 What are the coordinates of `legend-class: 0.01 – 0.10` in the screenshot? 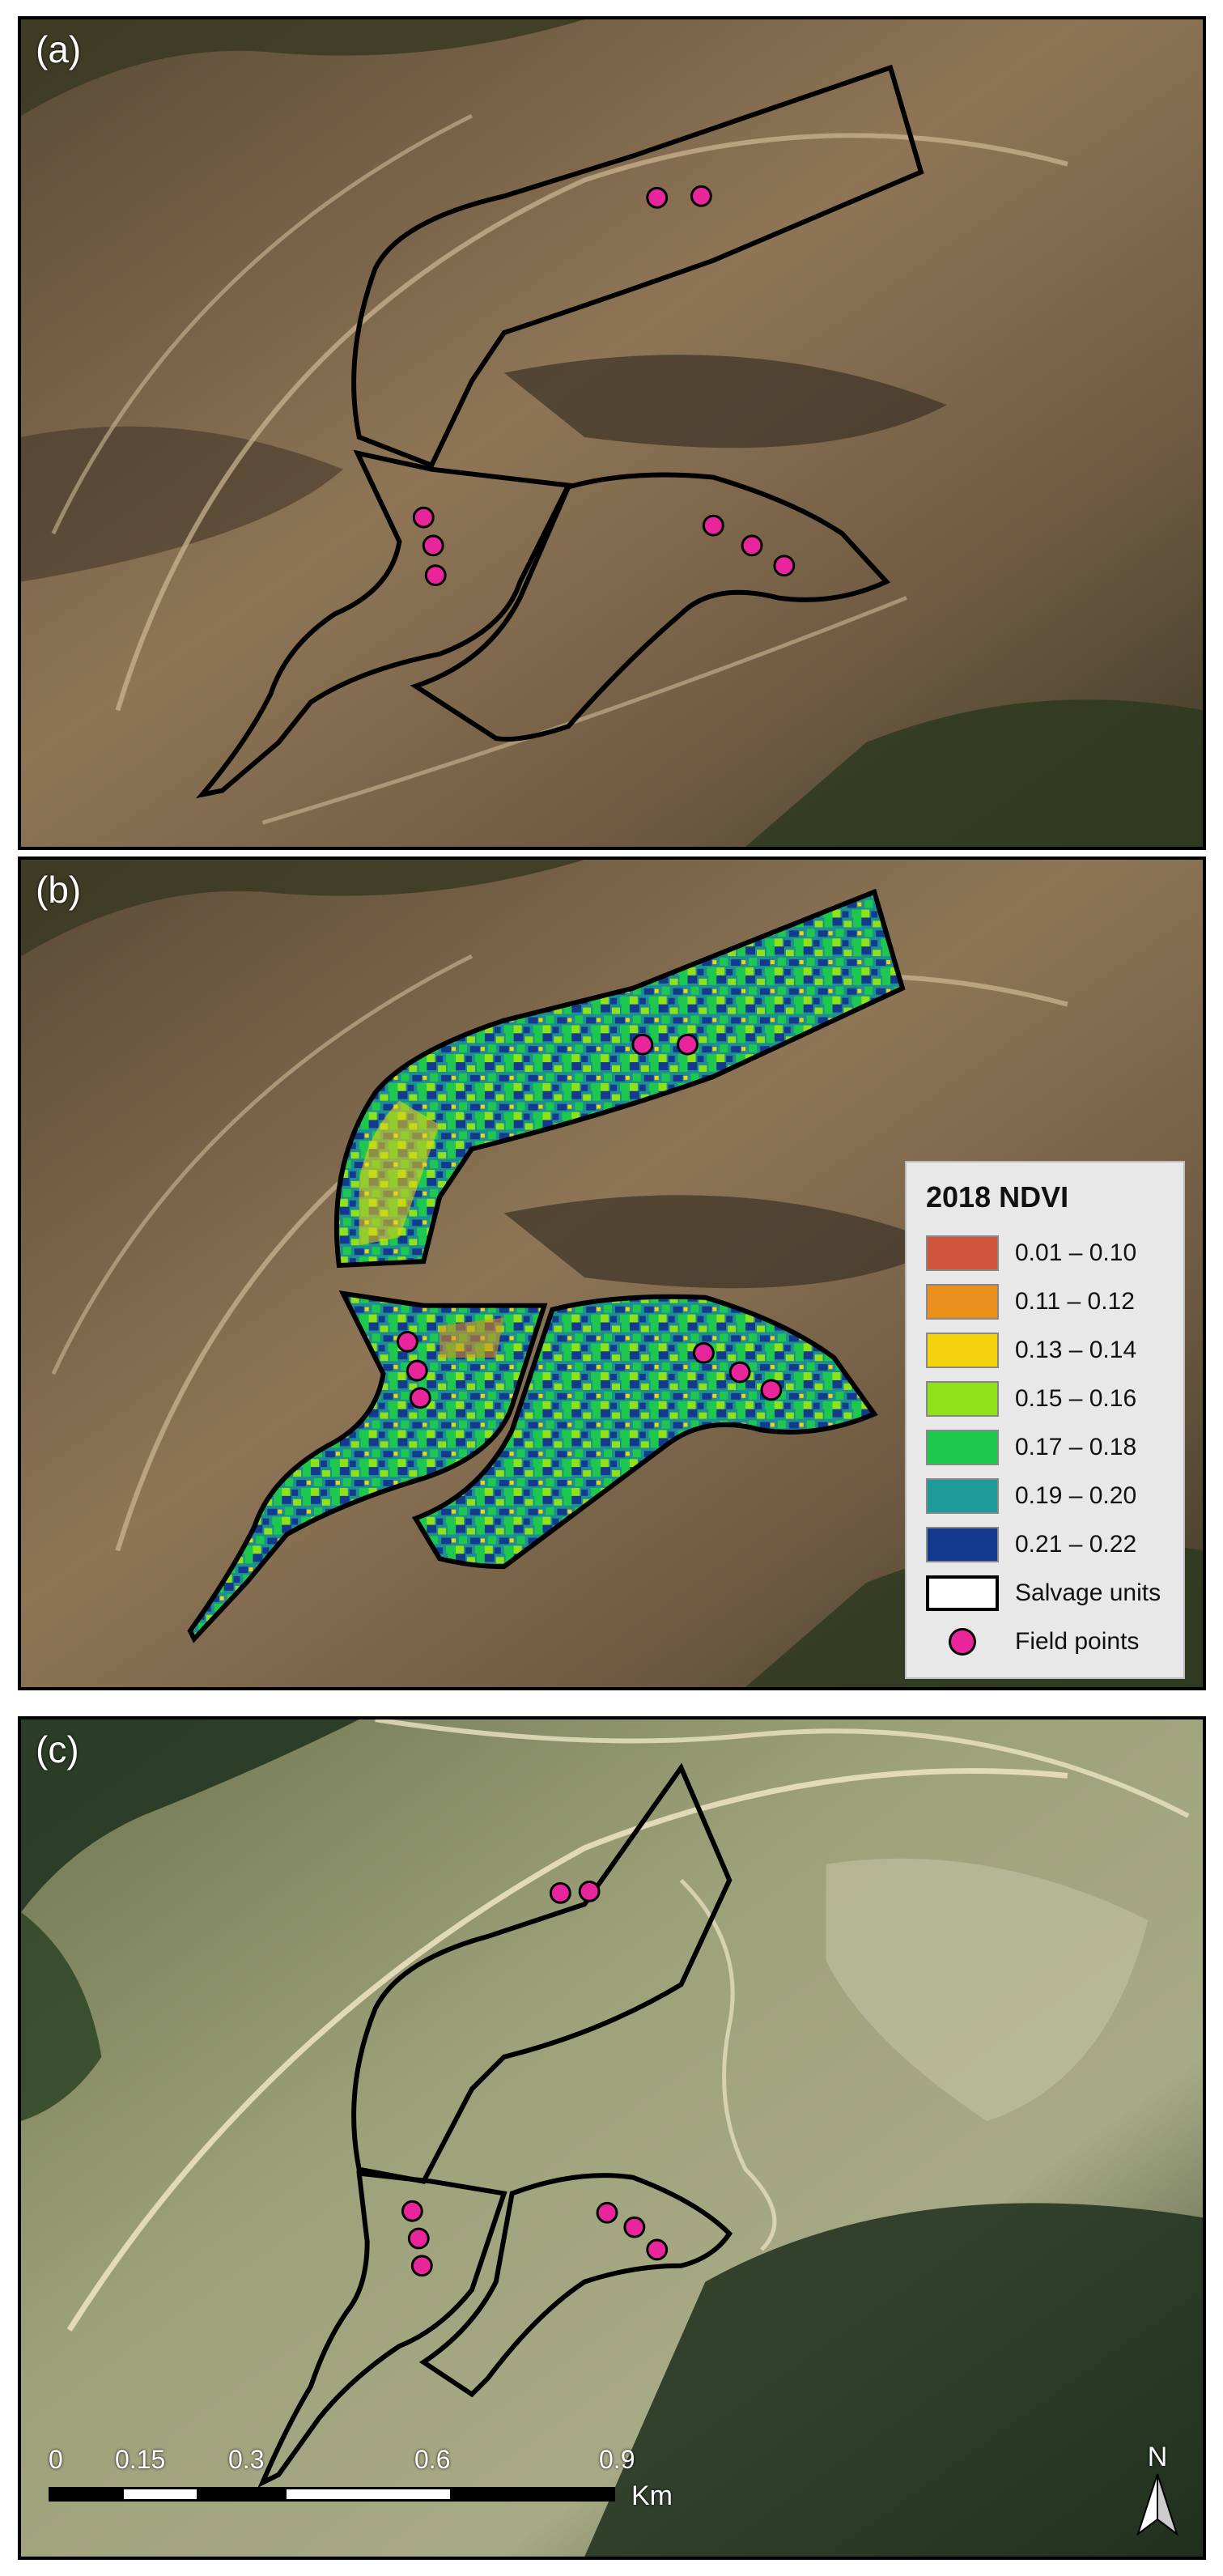 It's located at (1045, 1253).